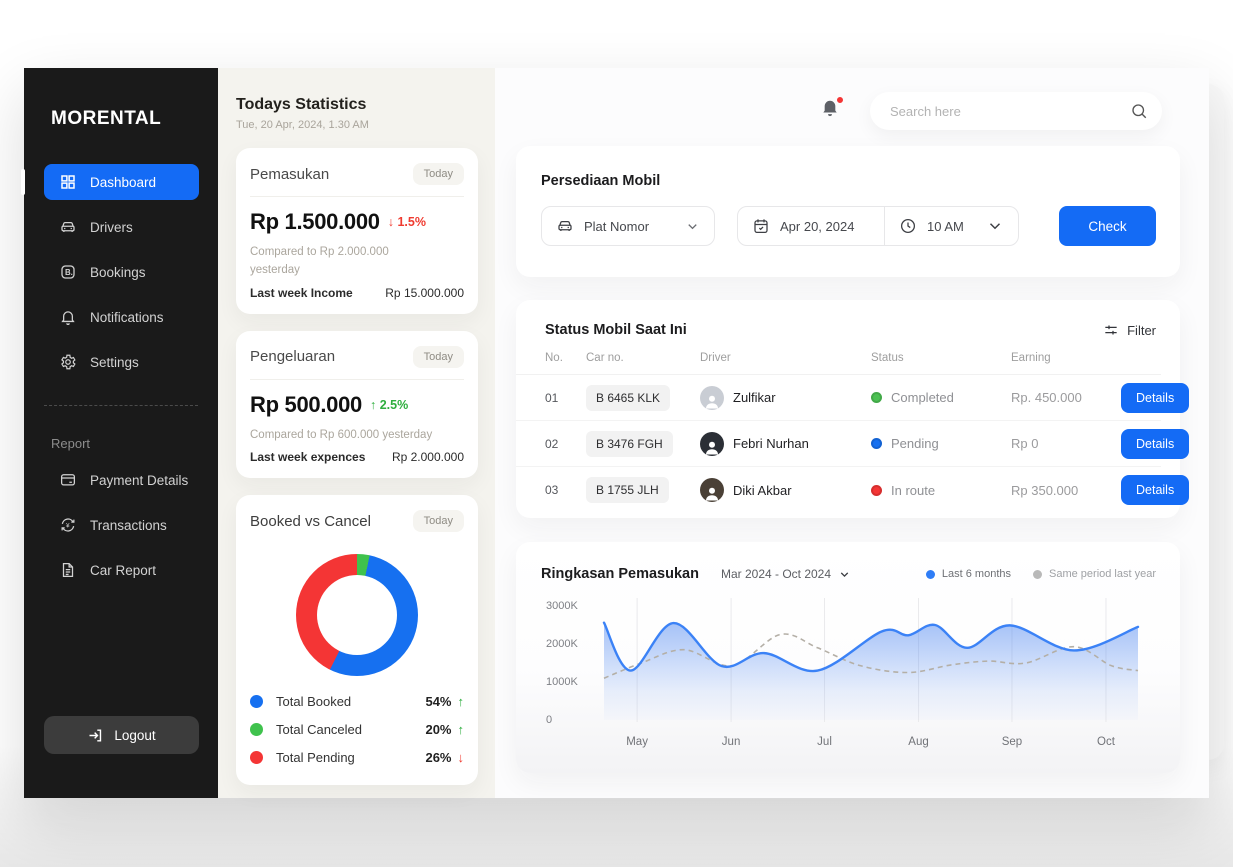 The image size is (1233, 867). I want to click on grid-icon, so click(68, 182).